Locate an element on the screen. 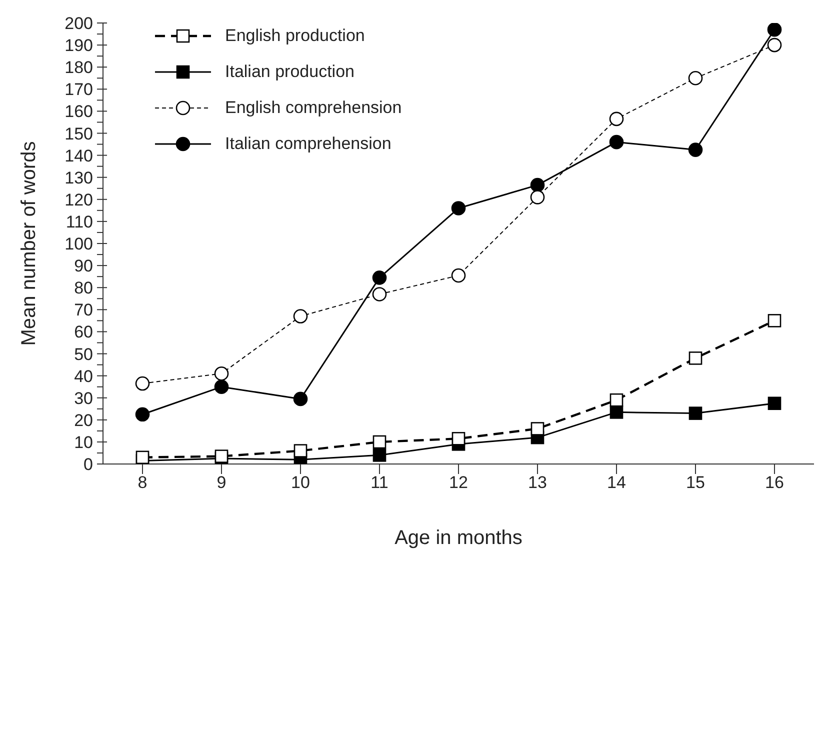  y-tick-label: 180 is located at coordinates (78, 68).